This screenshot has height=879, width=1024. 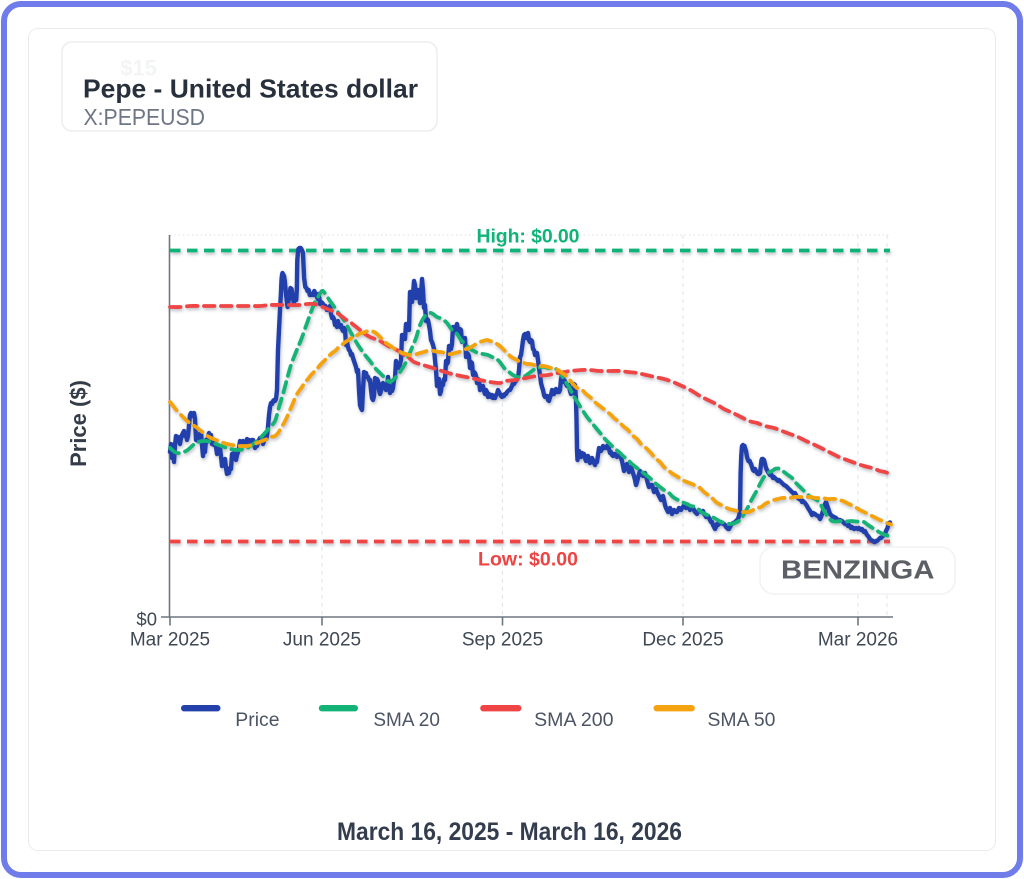 I want to click on svg-text: SMA 200, so click(x=574, y=720).